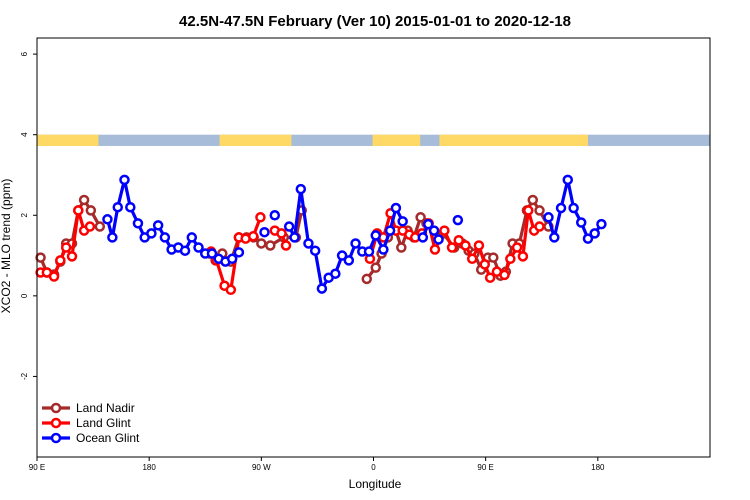 The image size is (750, 500). I want to click on x-axis-label: Longitude, so click(375, 484).